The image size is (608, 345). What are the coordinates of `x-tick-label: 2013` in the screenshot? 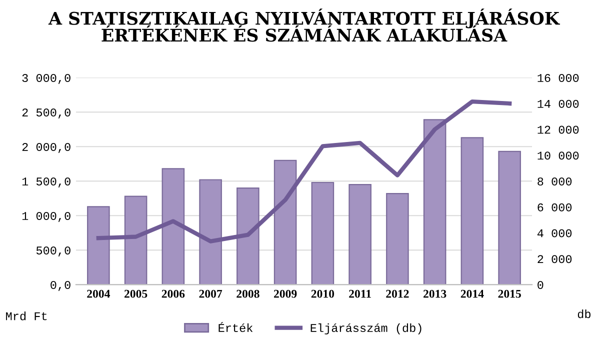 It's located at (435, 294).